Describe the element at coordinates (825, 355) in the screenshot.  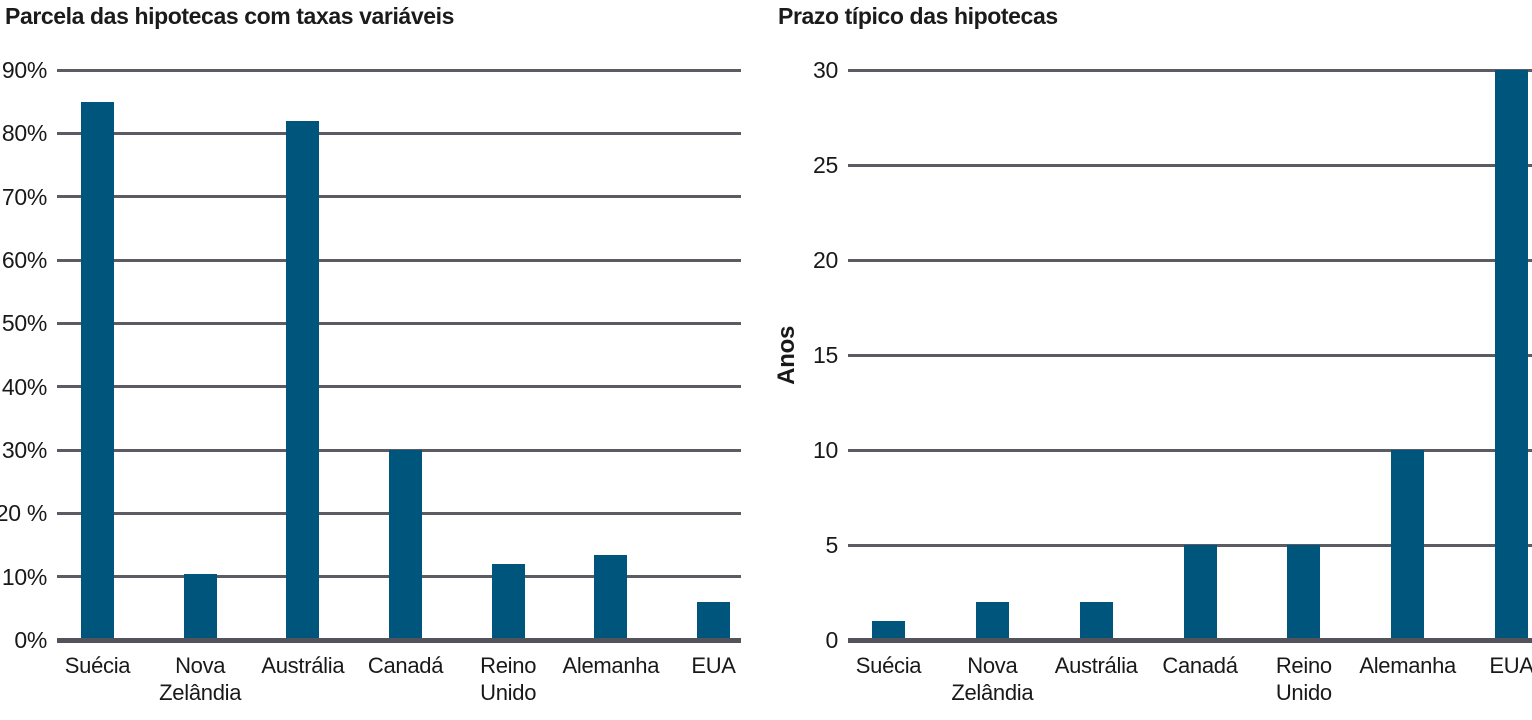
I see `y-tick-label: 15` at that location.